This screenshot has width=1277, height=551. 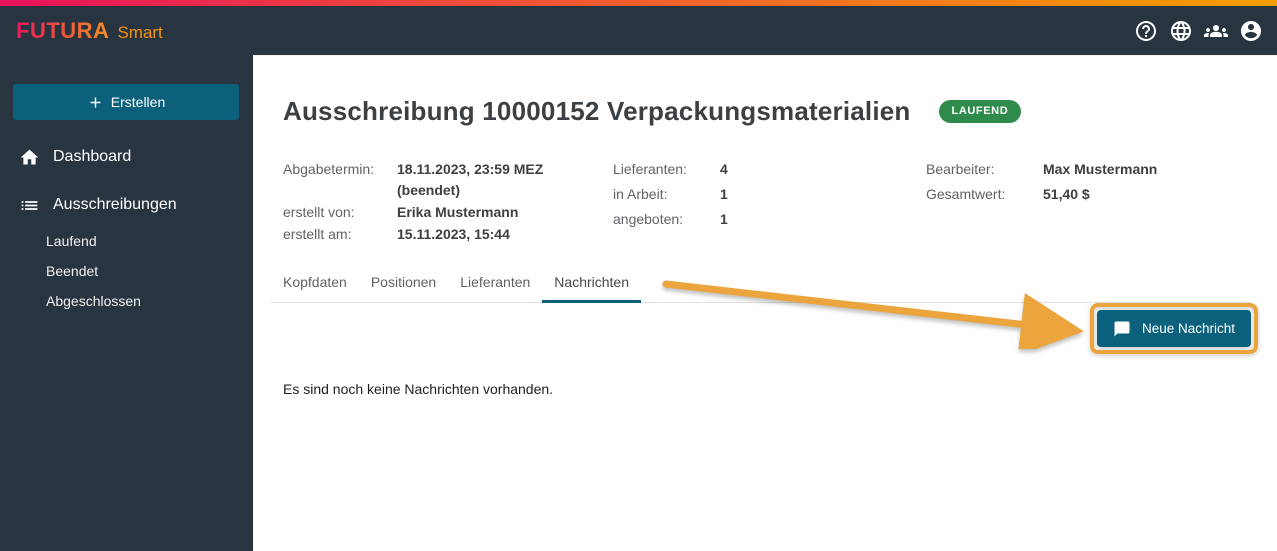 What do you see at coordinates (495, 282) in the screenshot?
I see `tab-lieferanten: Lieferanten` at bounding box center [495, 282].